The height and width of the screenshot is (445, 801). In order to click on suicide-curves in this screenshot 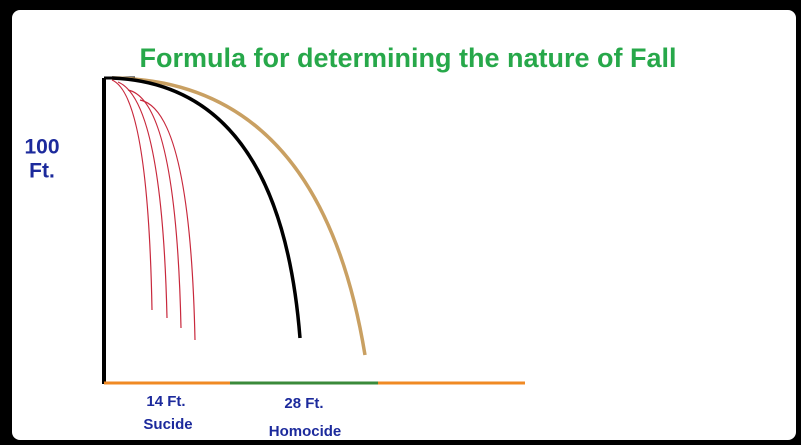, I will do `click(153, 210)`.